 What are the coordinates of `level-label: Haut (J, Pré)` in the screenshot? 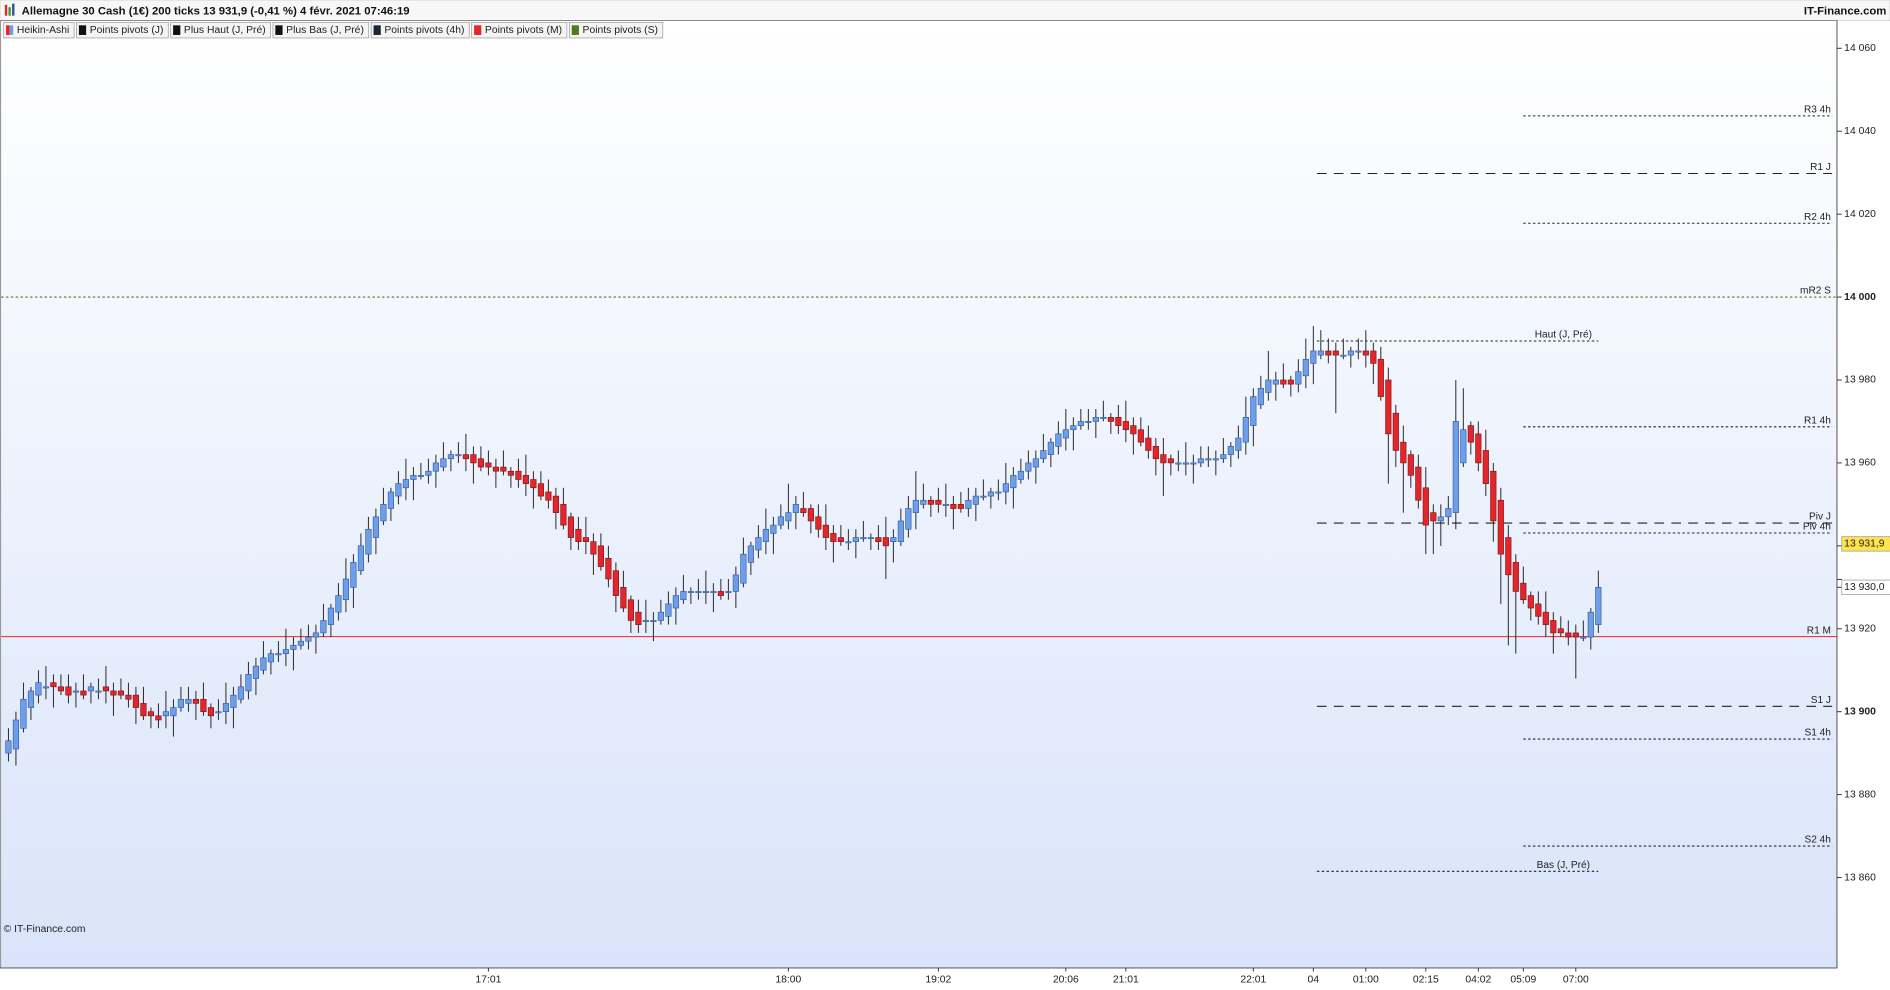 It's located at (1563, 335).